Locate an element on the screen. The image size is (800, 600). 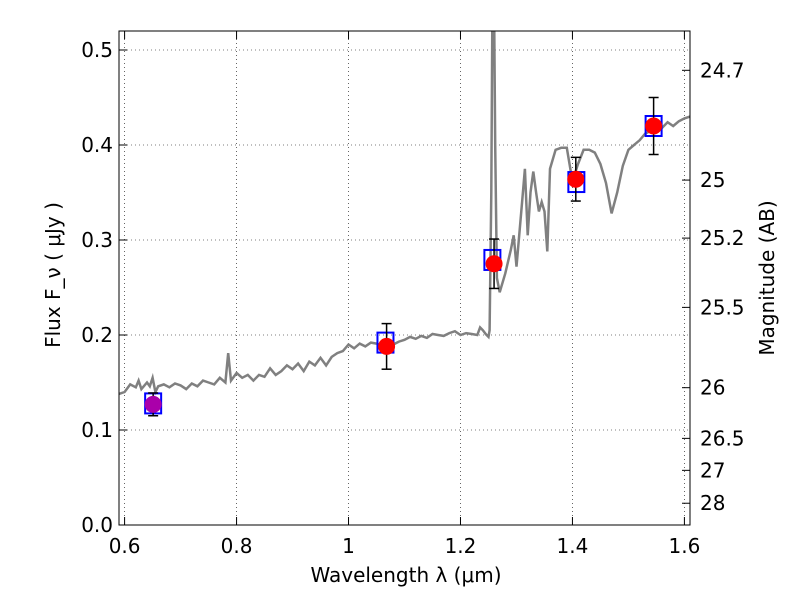
y-tick-labels: 0.0 0.1 0.2 0.3 0.4 0.5 is located at coordinates (97, 287).